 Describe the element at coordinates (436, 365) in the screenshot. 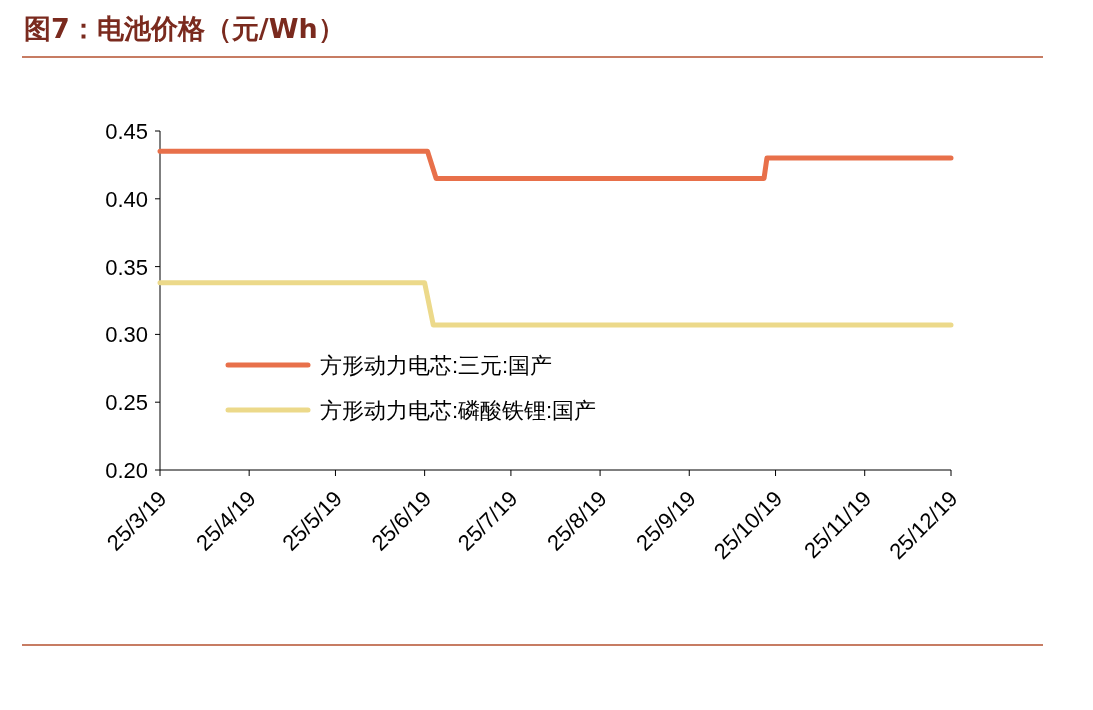

I see `legend-label: 方形动力电芯:三元:国产` at that location.